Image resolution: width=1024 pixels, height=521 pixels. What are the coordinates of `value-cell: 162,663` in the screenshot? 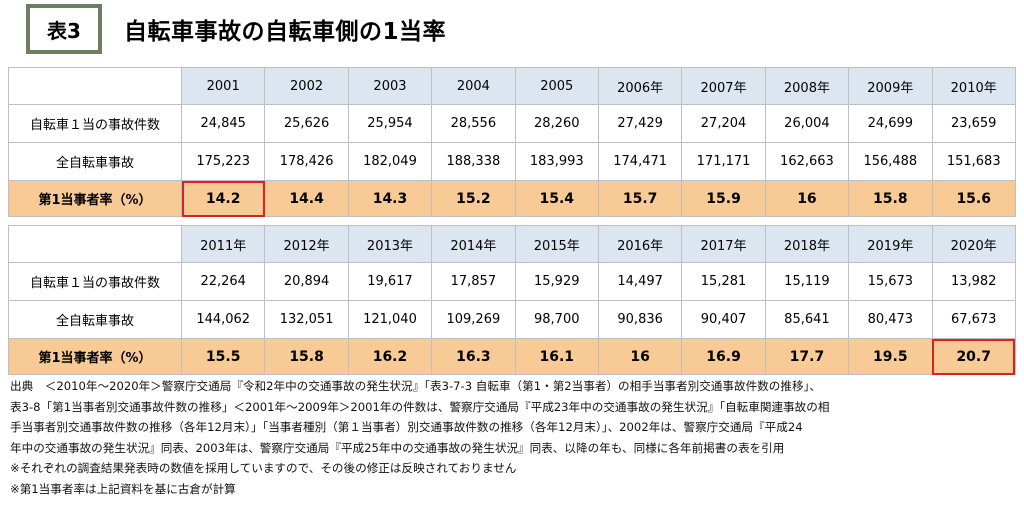 It's located at (807, 161).